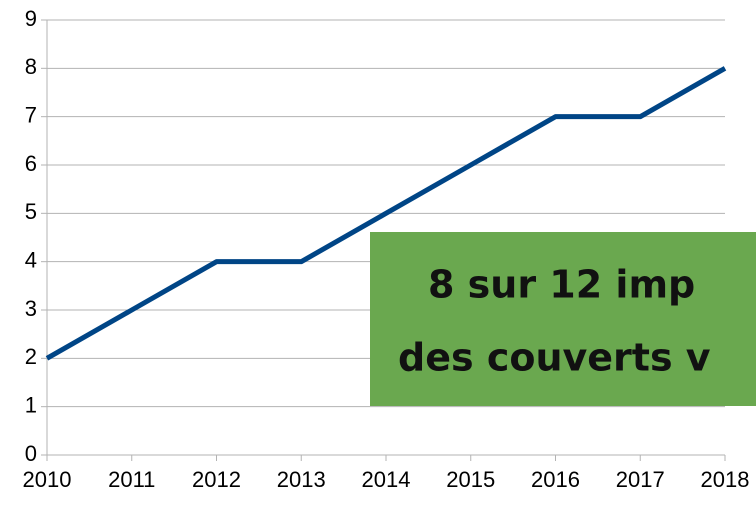 This screenshot has height=507, width=756. I want to click on annotation: 8 sur 12 imp, so click(561, 285).